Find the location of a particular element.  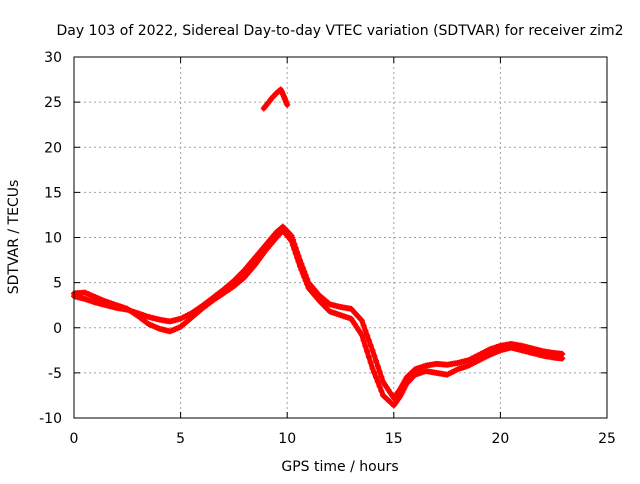

y-tick-label: 0 is located at coordinates (57, 329).